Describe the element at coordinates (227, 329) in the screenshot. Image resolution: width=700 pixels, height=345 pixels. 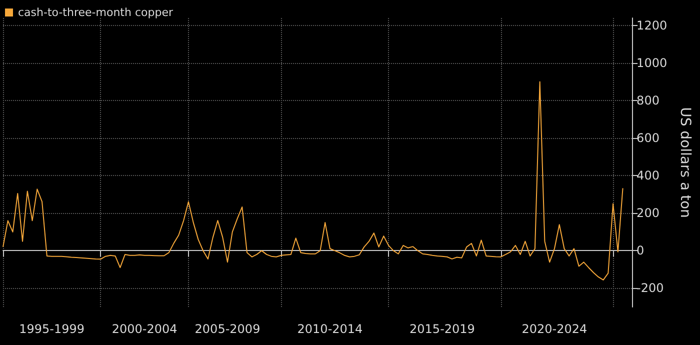
I see `x-tick-label: 2005-2009` at that location.